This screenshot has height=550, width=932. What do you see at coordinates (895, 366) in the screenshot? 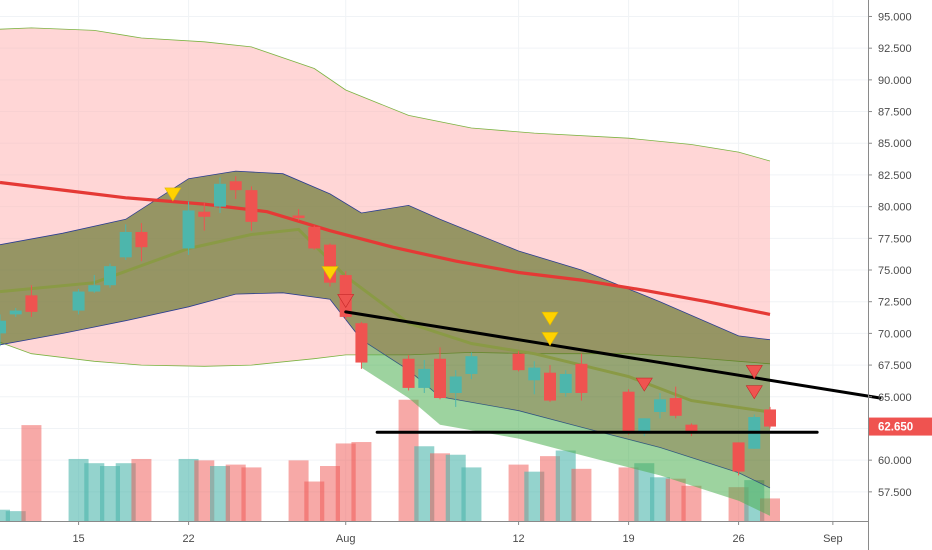
I see `y-tick-label: 67.500` at bounding box center [895, 366].